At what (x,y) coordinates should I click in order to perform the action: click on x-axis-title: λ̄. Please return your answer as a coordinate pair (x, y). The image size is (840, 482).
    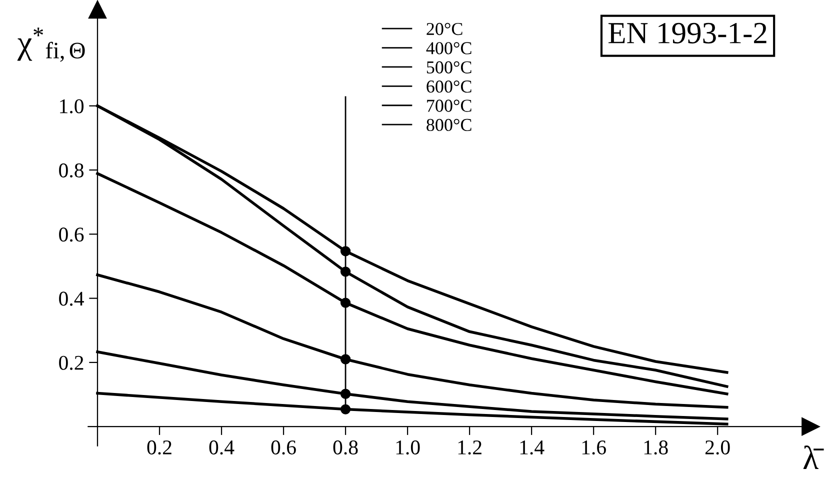
    Looking at the image, I should click on (813, 457).